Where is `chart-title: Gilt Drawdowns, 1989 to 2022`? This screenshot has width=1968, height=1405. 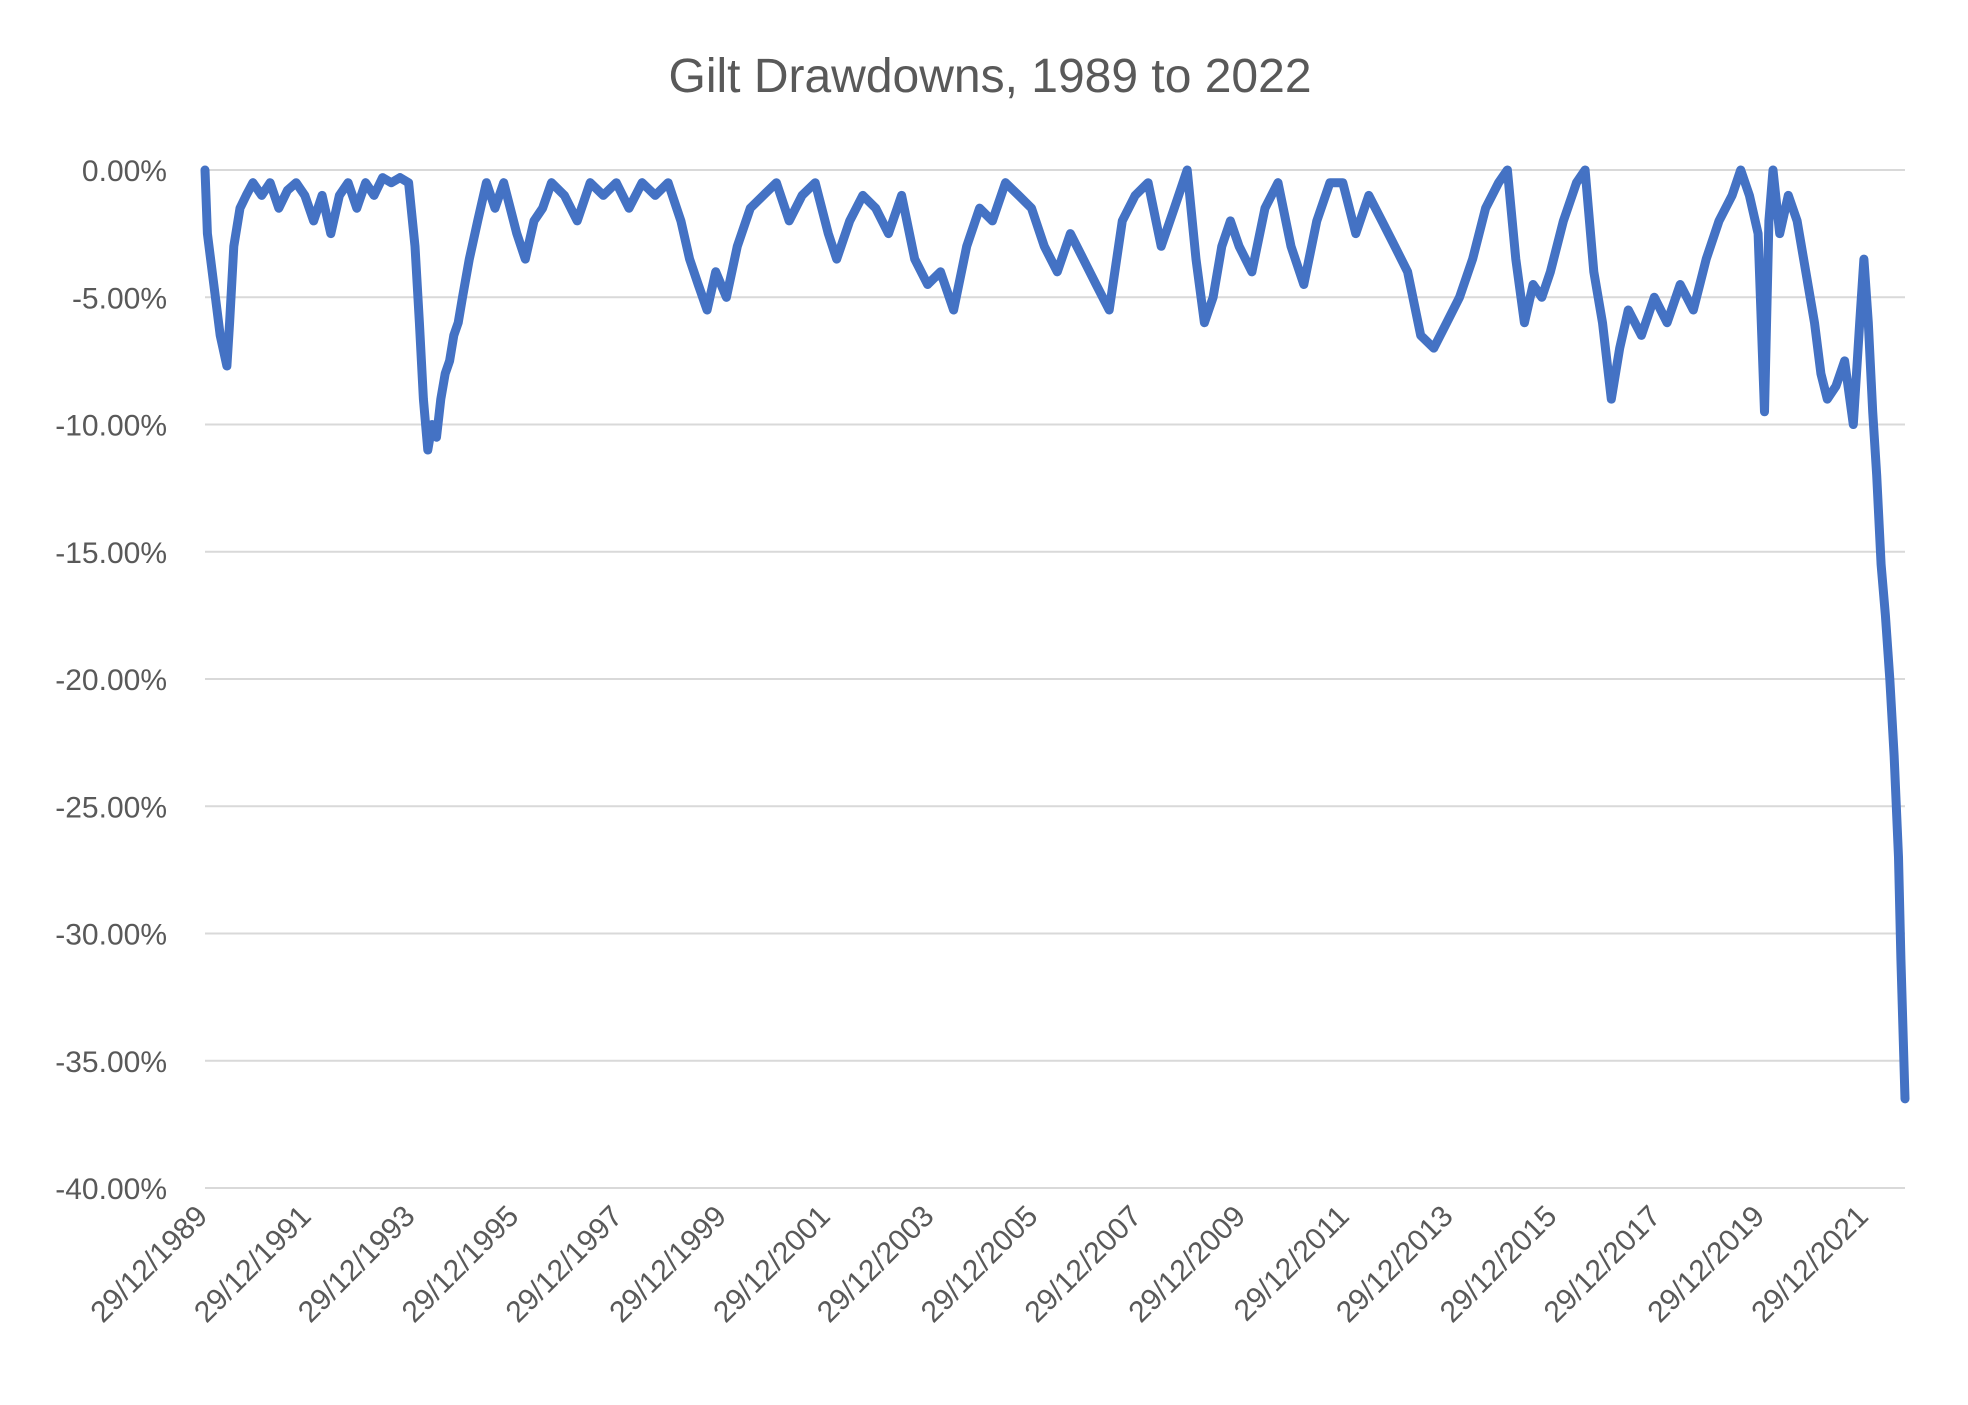
chart-title: Gilt Drawdowns, 1989 to 2022 is located at coordinates (989, 76).